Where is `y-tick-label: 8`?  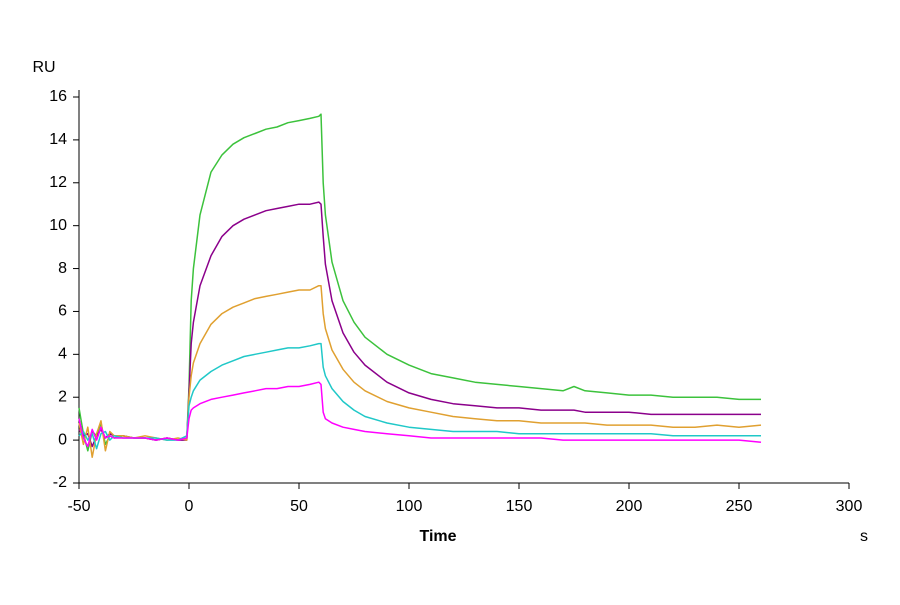
y-tick-label: 8 is located at coordinates (62, 268).